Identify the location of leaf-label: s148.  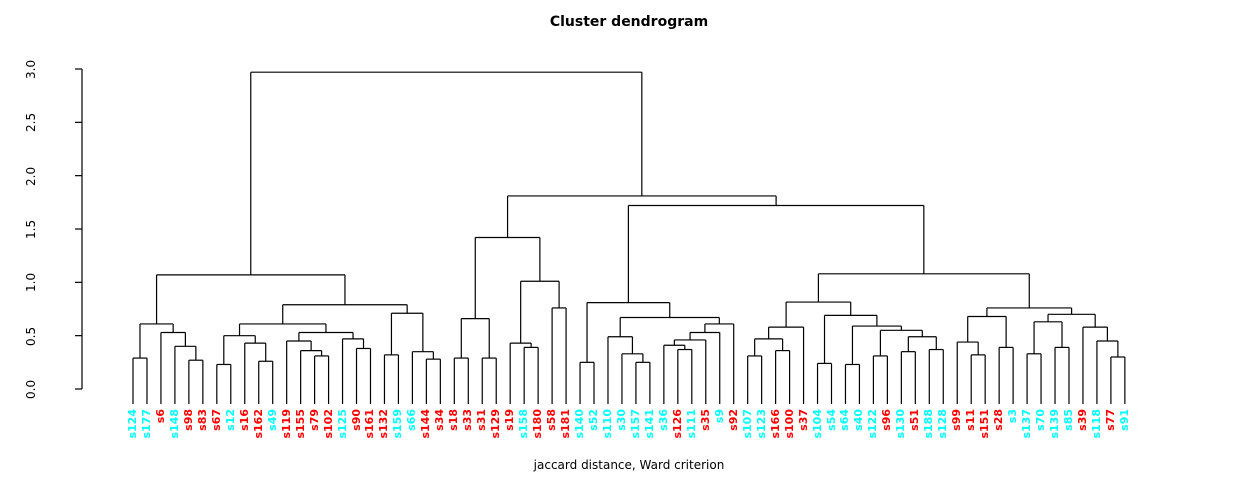
(174, 424).